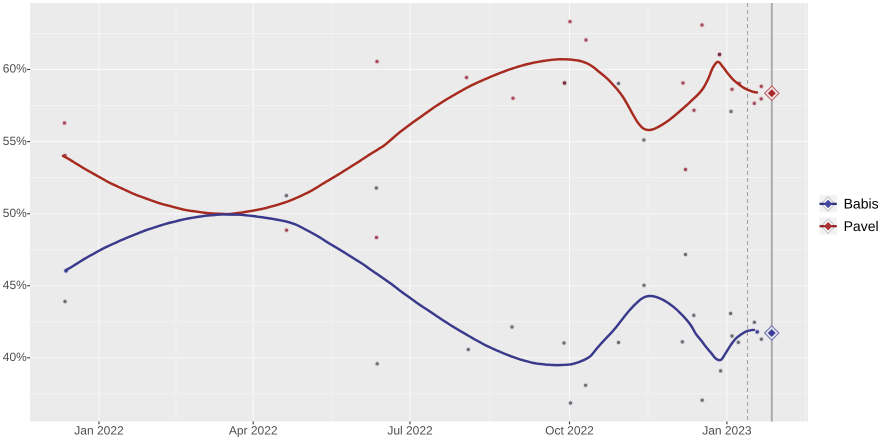  What do you see at coordinates (15, 285) in the screenshot?
I see `svg-text: 45%` at bounding box center [15, 285].